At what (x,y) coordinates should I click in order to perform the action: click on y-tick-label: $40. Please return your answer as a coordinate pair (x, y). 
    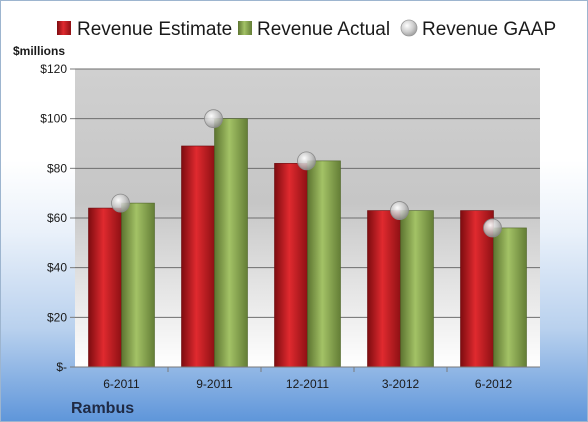
    Looking at the image, I should click on (57, 268).